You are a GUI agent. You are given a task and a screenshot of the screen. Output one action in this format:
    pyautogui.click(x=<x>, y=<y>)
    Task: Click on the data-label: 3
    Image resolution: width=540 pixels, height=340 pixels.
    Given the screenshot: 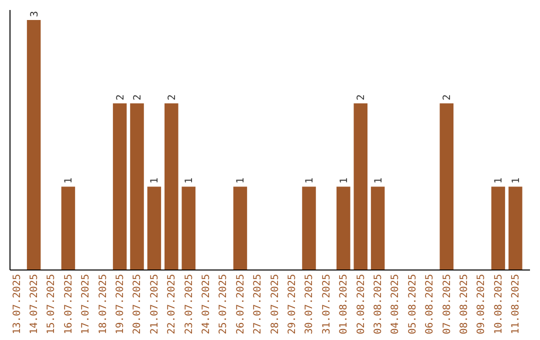 What is the action you would take?
    pyautogui.click(x=34, y=13)
    